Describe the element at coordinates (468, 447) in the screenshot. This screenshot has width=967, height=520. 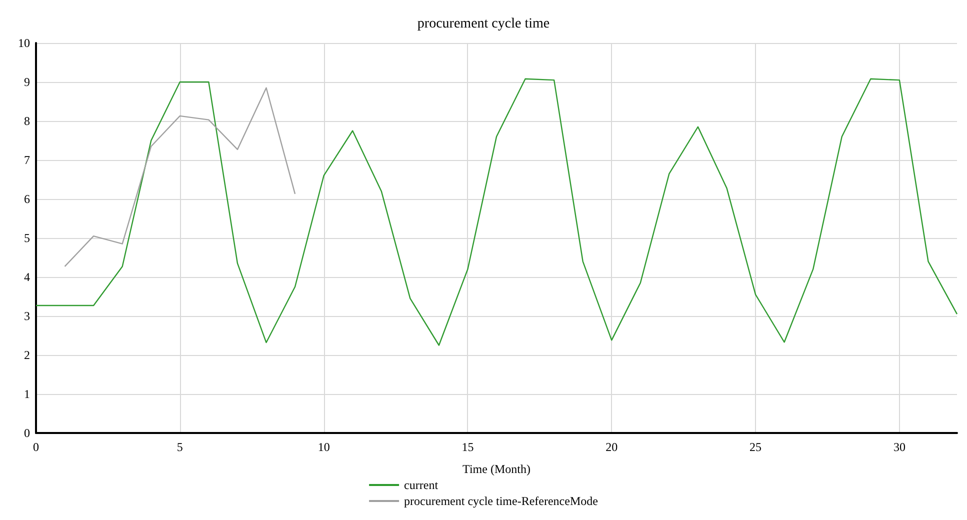
I see `x-tick-label: 15` at that location.